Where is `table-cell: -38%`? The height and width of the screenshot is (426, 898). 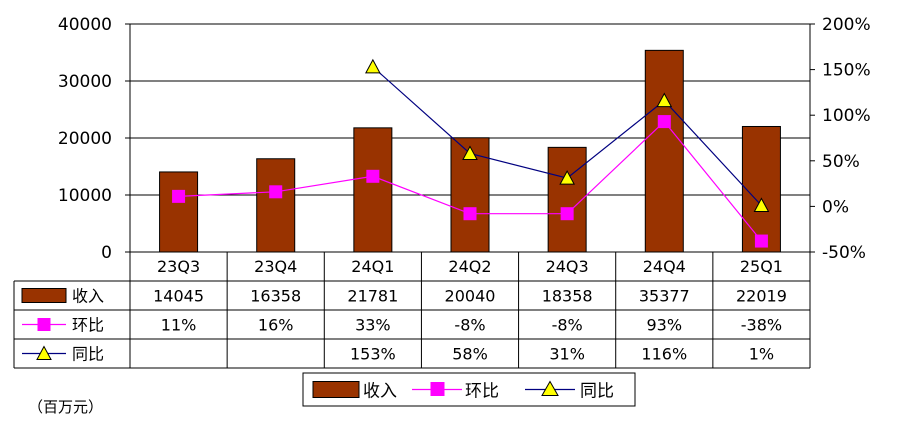 table-cell: -38% is located at coordinates (761, 325).